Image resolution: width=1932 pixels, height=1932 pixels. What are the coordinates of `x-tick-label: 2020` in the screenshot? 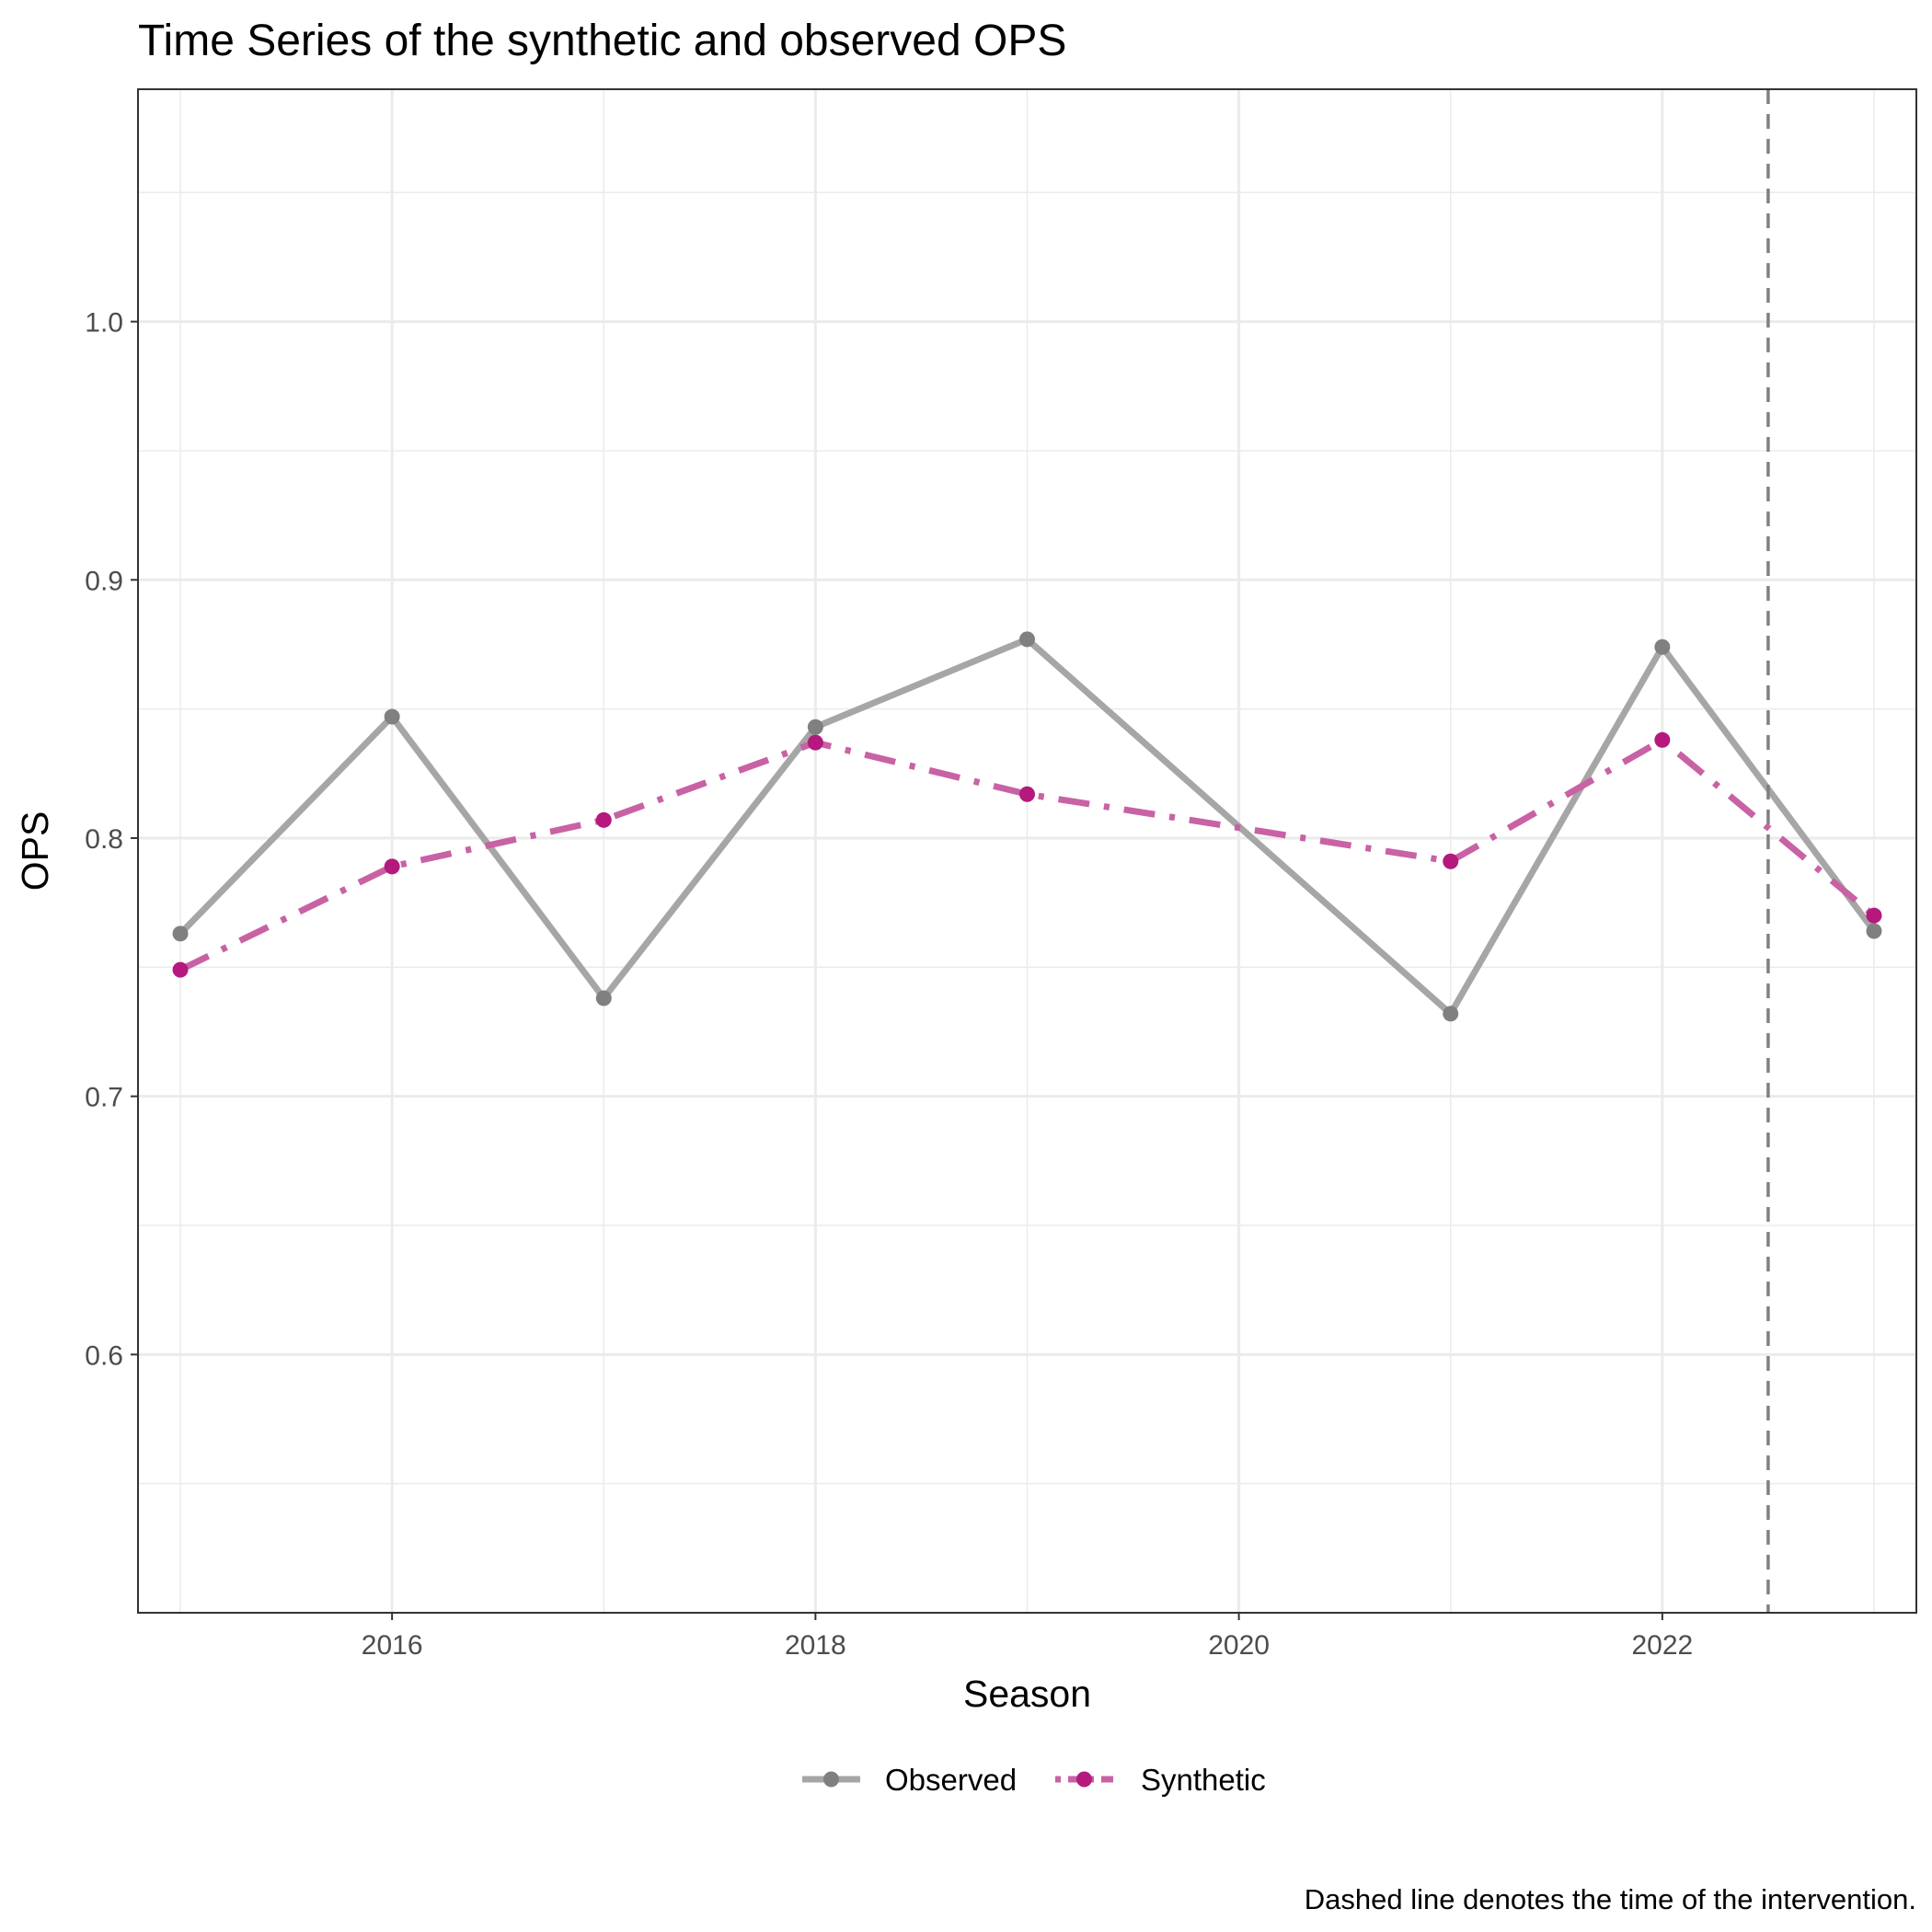 It's located at (1239, 1645).